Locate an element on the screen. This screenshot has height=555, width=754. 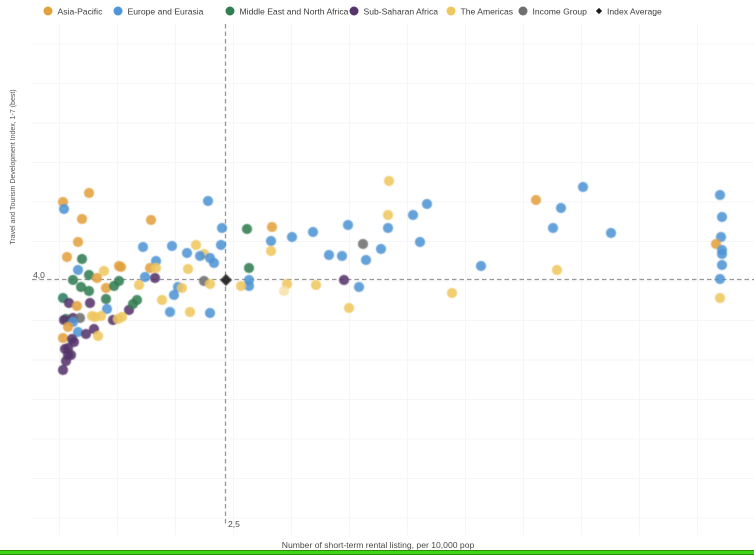
svg-text: The Americas is located at coordinates (487, 12).